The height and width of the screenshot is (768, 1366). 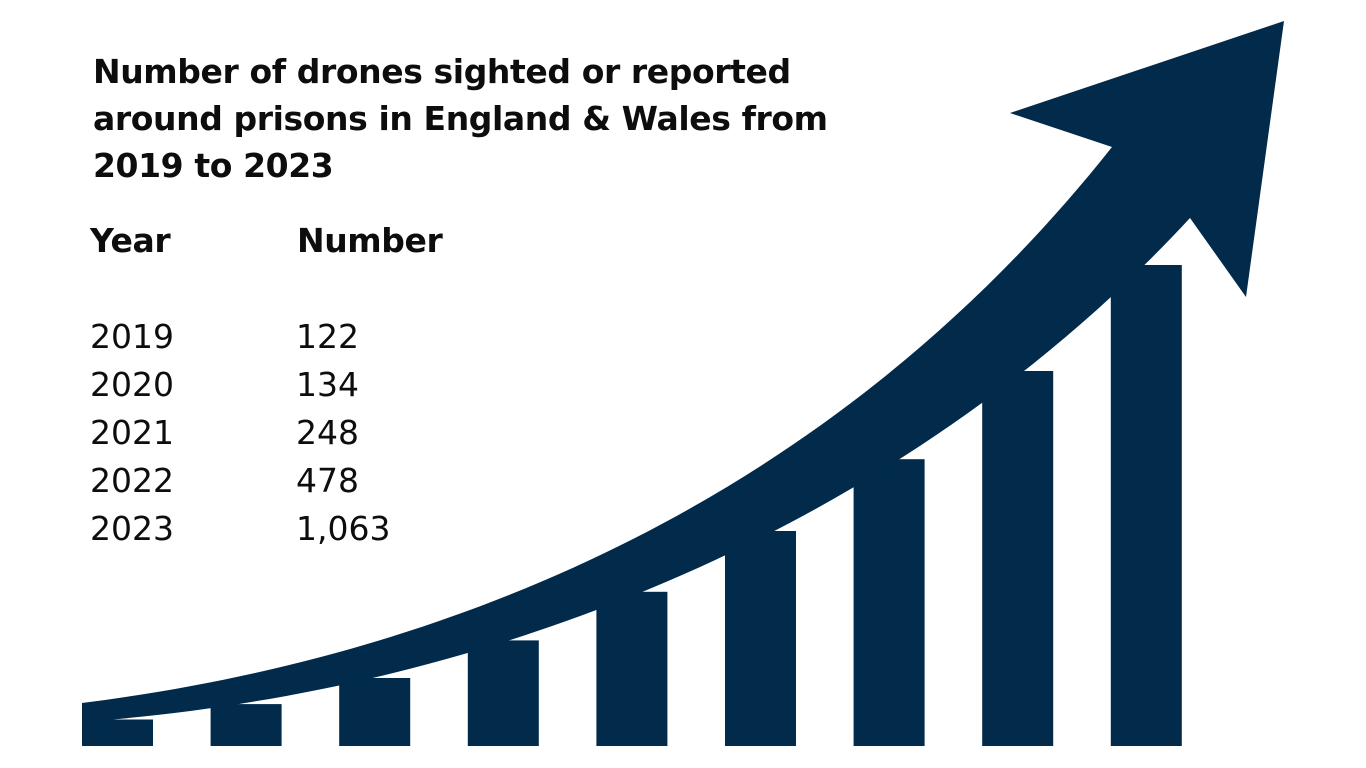 I want to click on year-cell: 2021, so click(x=132, y=432).